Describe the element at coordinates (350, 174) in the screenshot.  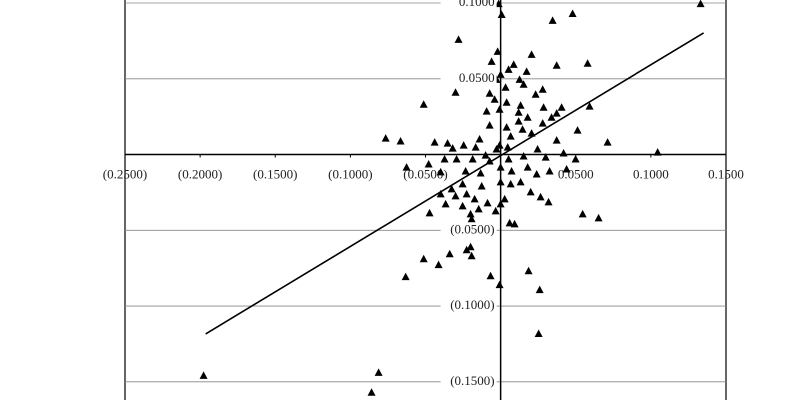
I see `x-tick-label: (0.1000)` at that location.